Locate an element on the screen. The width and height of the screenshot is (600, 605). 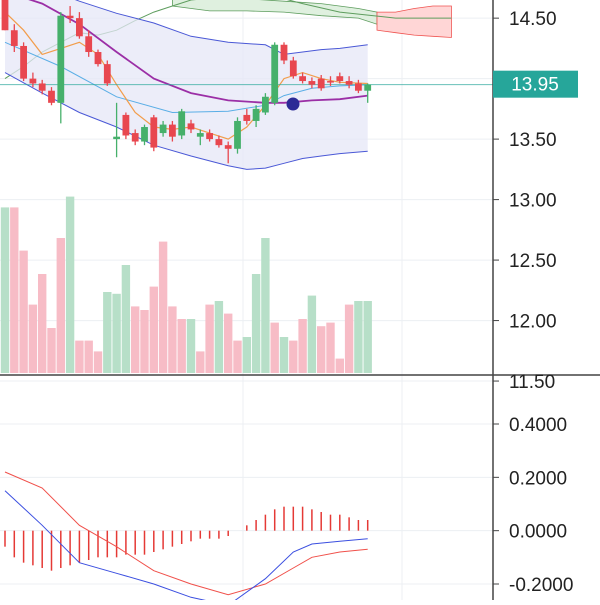
macd-axis-tick-label: 0.0000 is located at coordinates (538, 532).